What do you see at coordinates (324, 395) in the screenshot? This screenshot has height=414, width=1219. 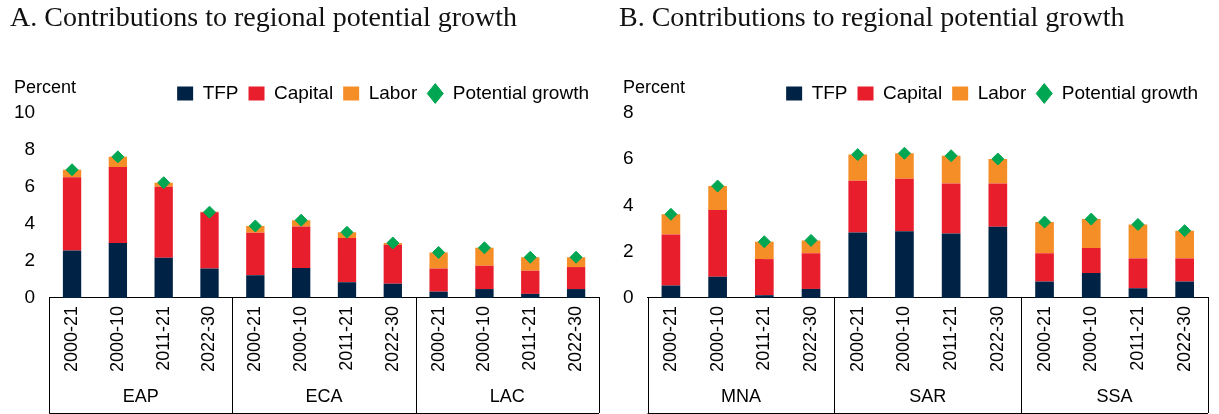 I see `text: ECA` at bounding box center [324, 395].